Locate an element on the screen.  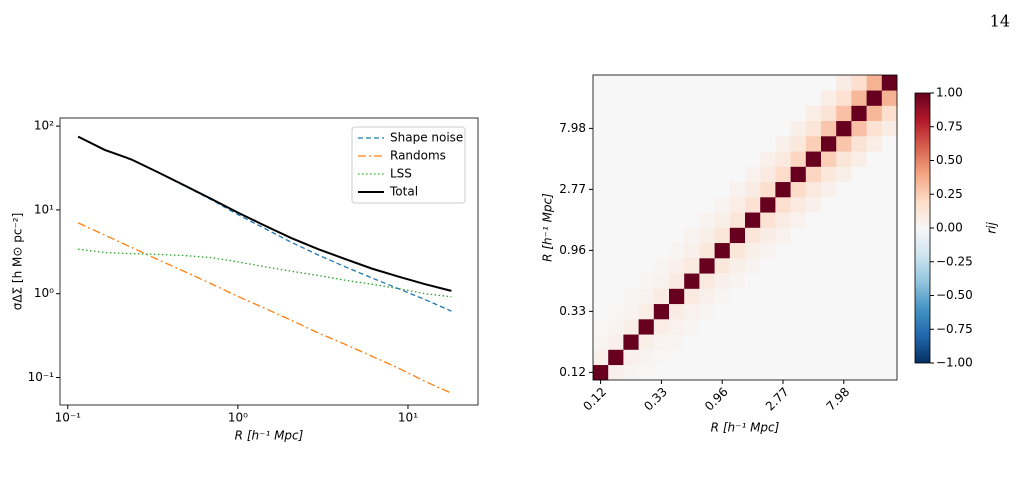
y-axis-label: σΔΣ [h M⊙ pc⁻²] is located at coordinates (18, 262).